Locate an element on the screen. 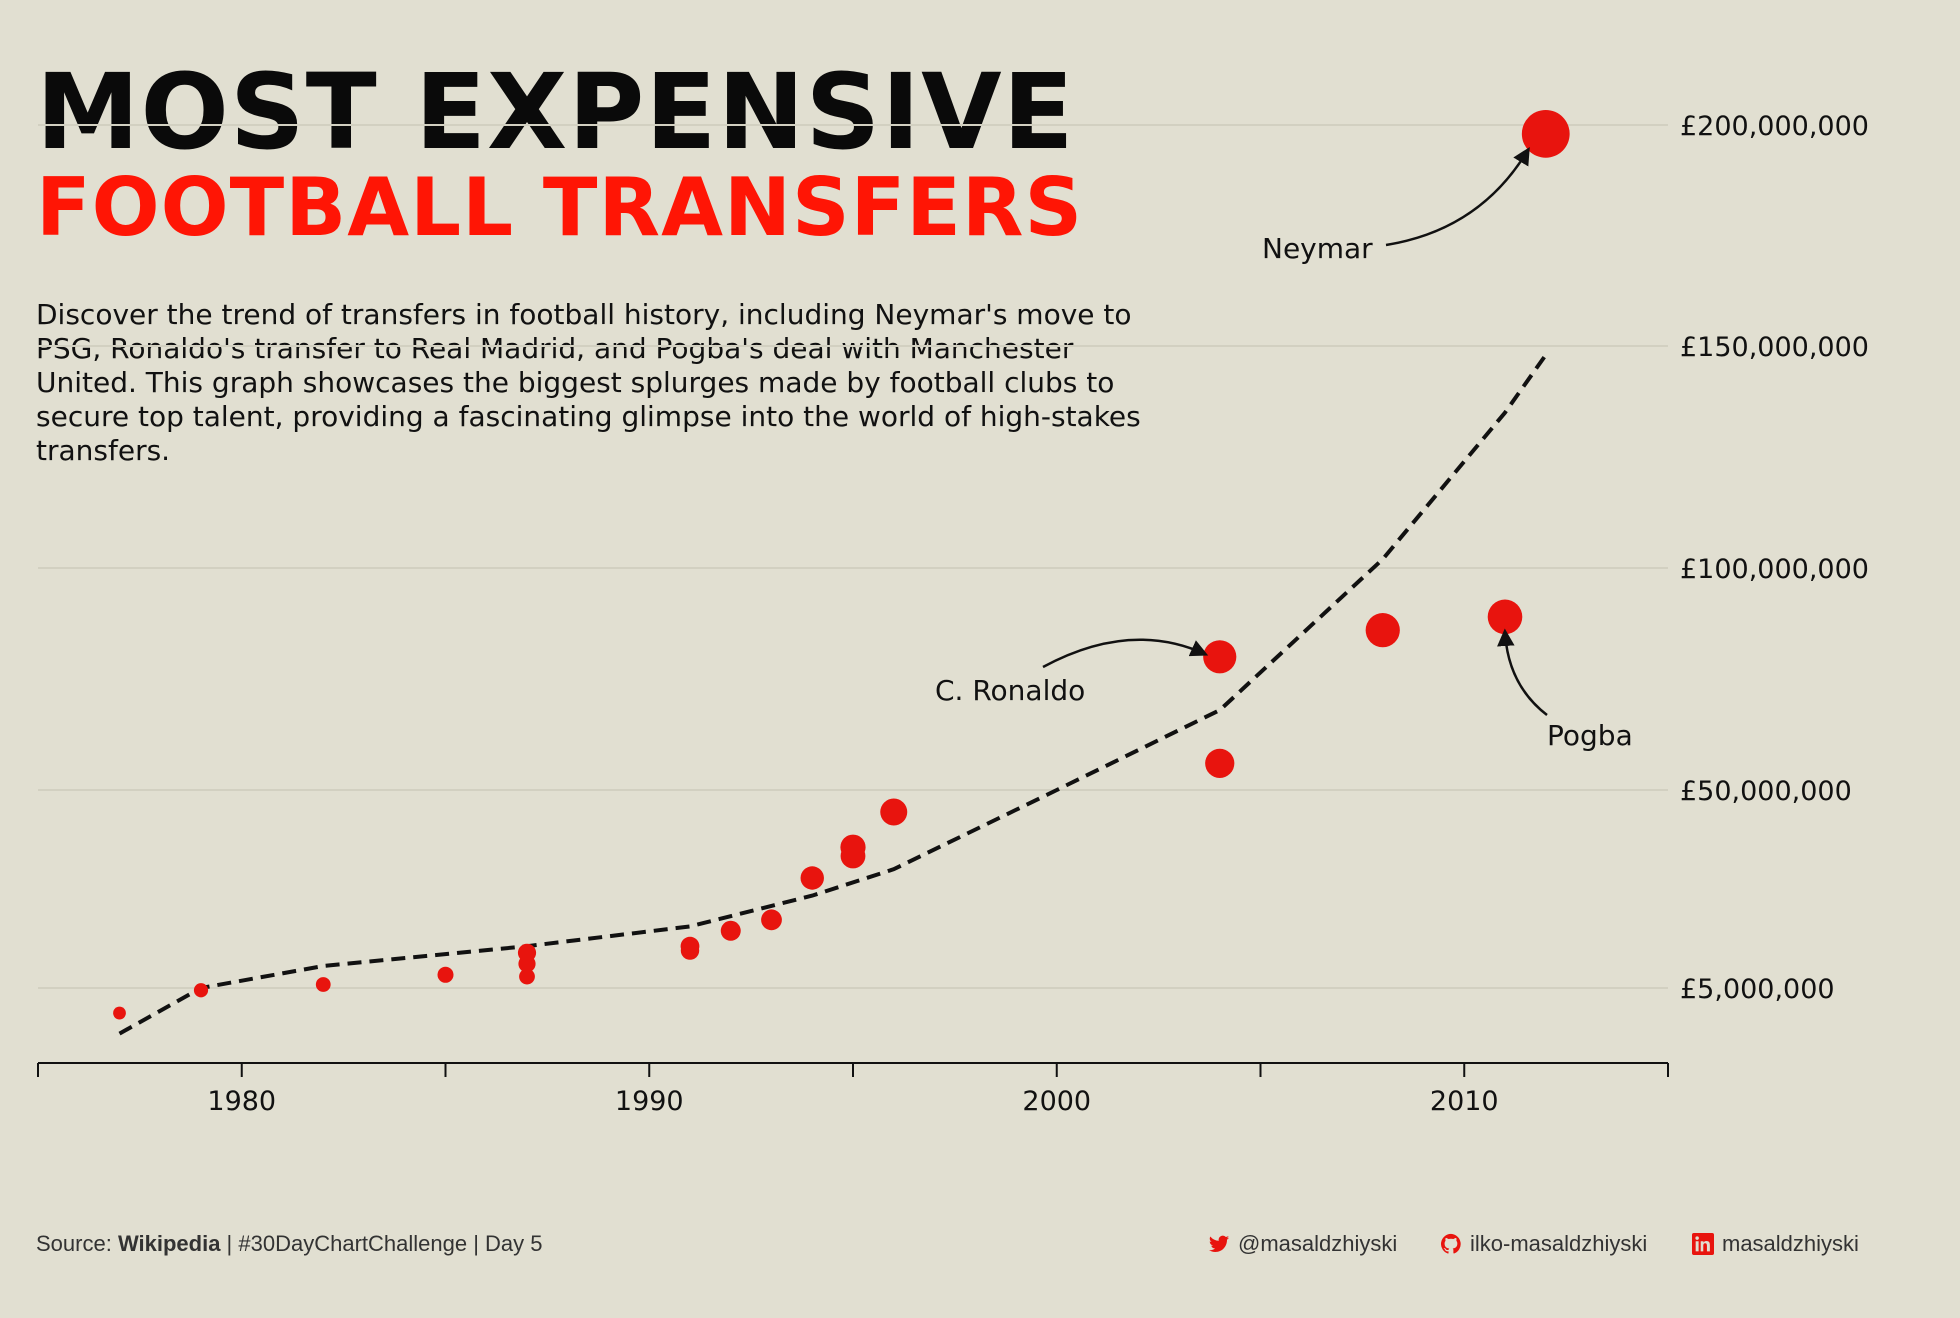  page-title-line2: FOOTBALL TRANSFERS is located at coordinates (560, 207).